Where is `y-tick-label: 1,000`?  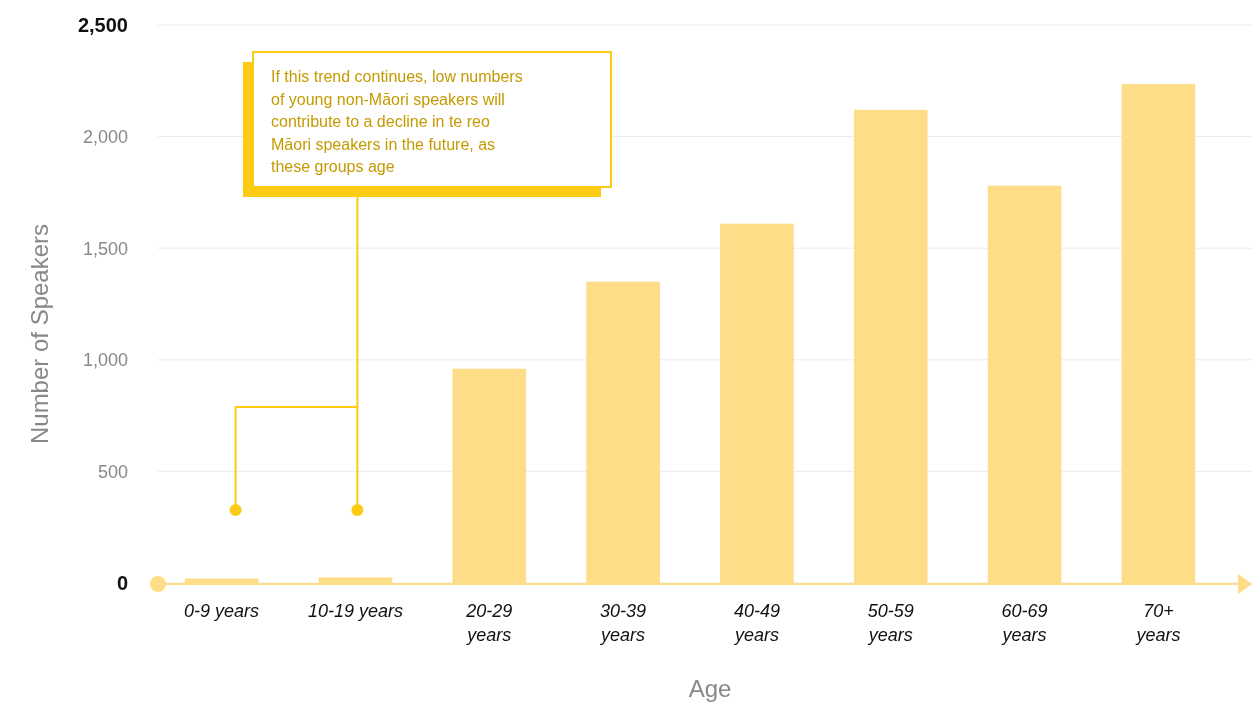
y-tick-label: 1,000 is located at coordinates (105, 360).